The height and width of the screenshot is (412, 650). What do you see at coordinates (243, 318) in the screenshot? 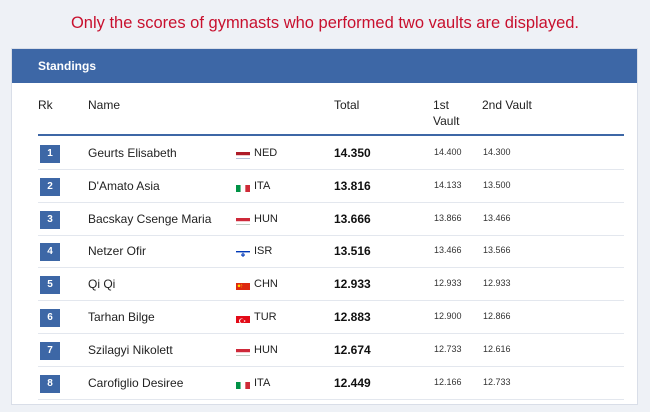
I see `turkey-flag-icon` at bounding box center [243, 318].